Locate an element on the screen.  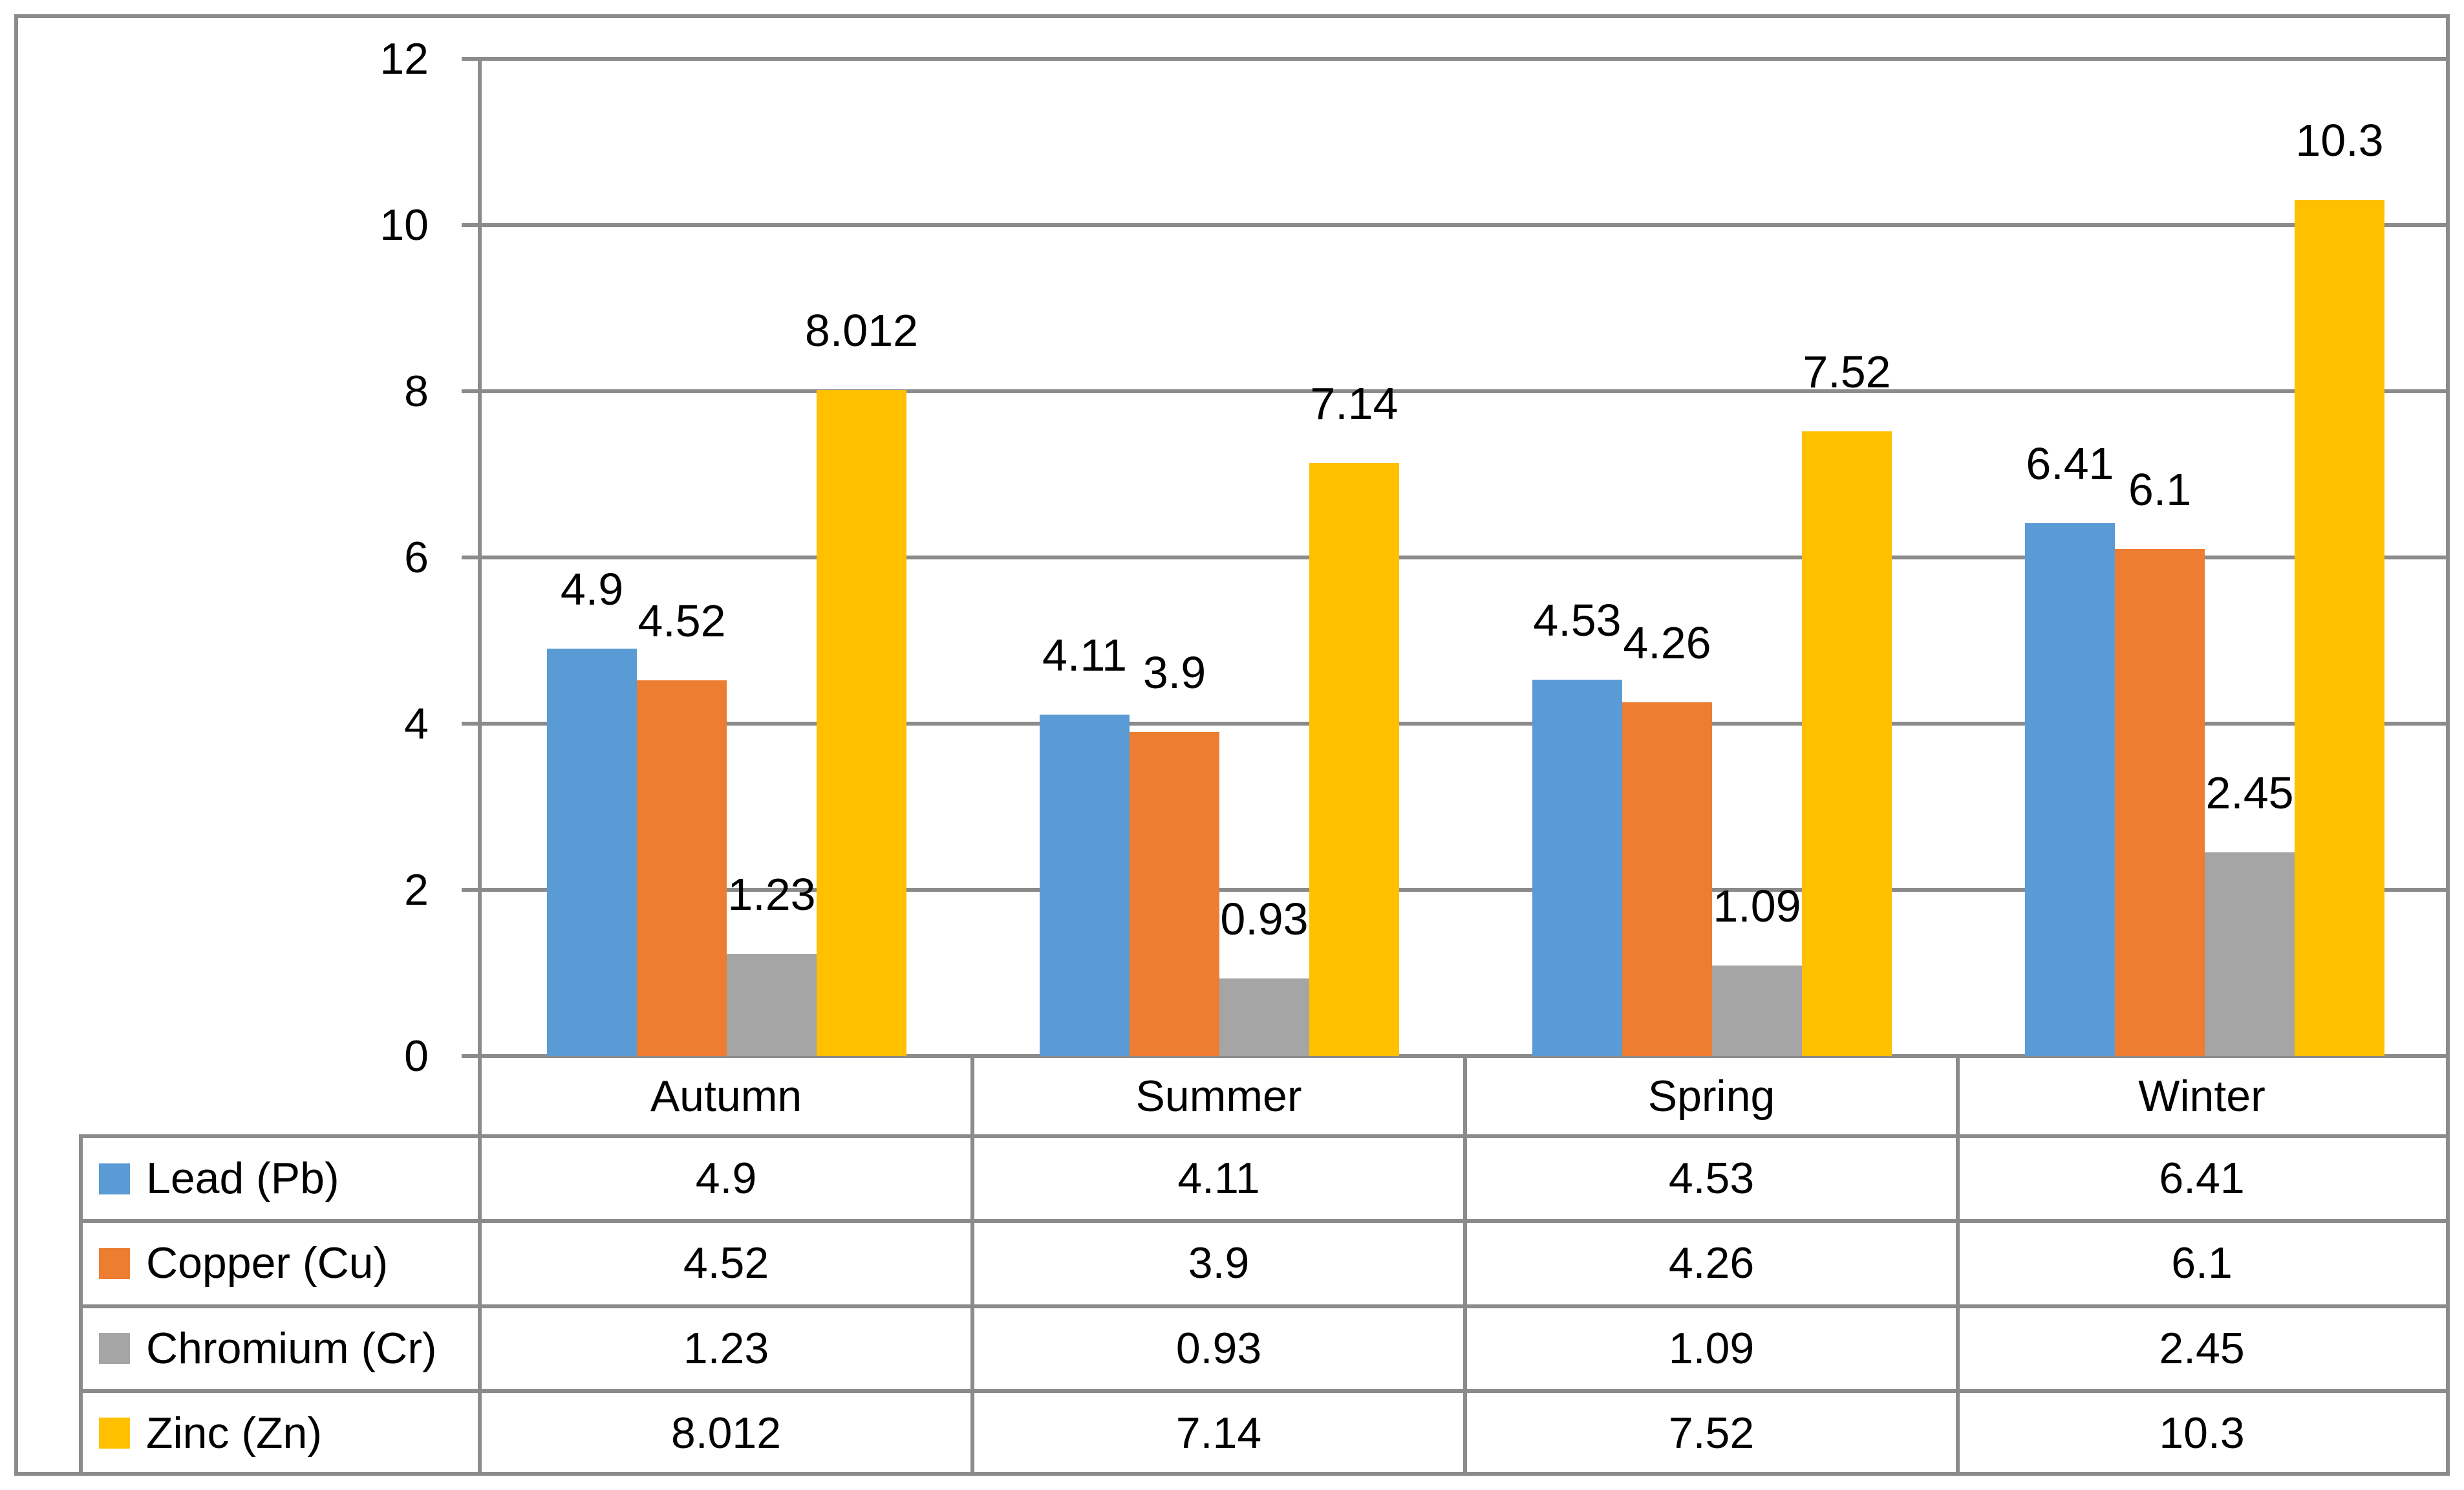
legend-swatch-zinc is located at coordinates (114, 1433).